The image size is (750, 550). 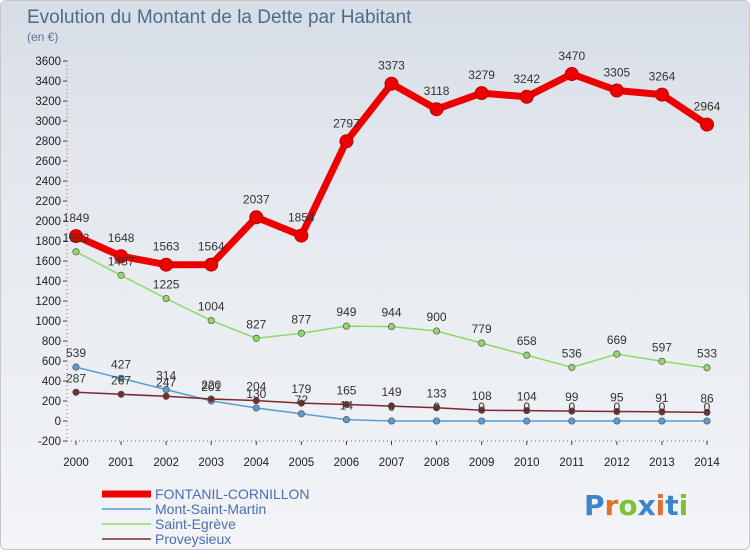 What do you see at coordinates (346, 312) in the screenshot?
I see `data-label: 949` at bounding box center [346, 312].